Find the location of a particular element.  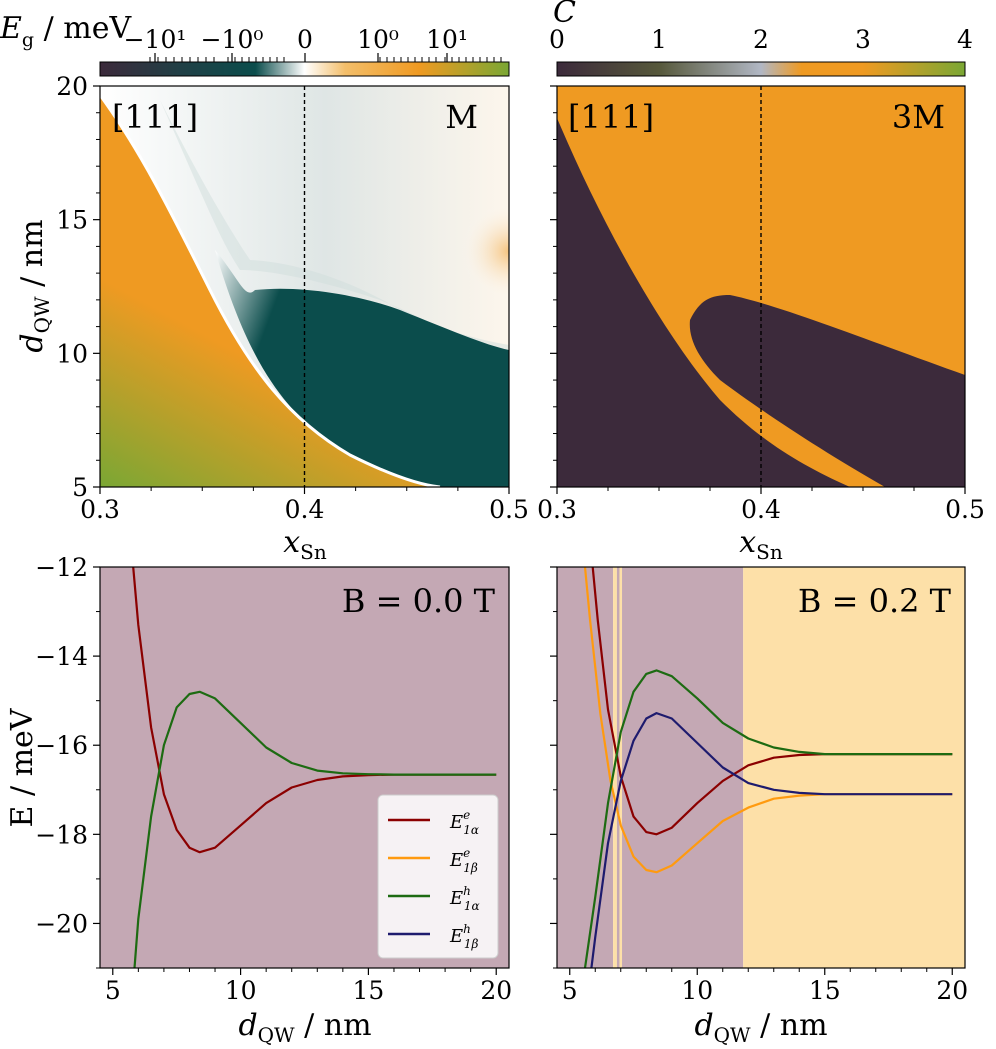

legend-label: Eh 1α is located at coordinates (464, 898).